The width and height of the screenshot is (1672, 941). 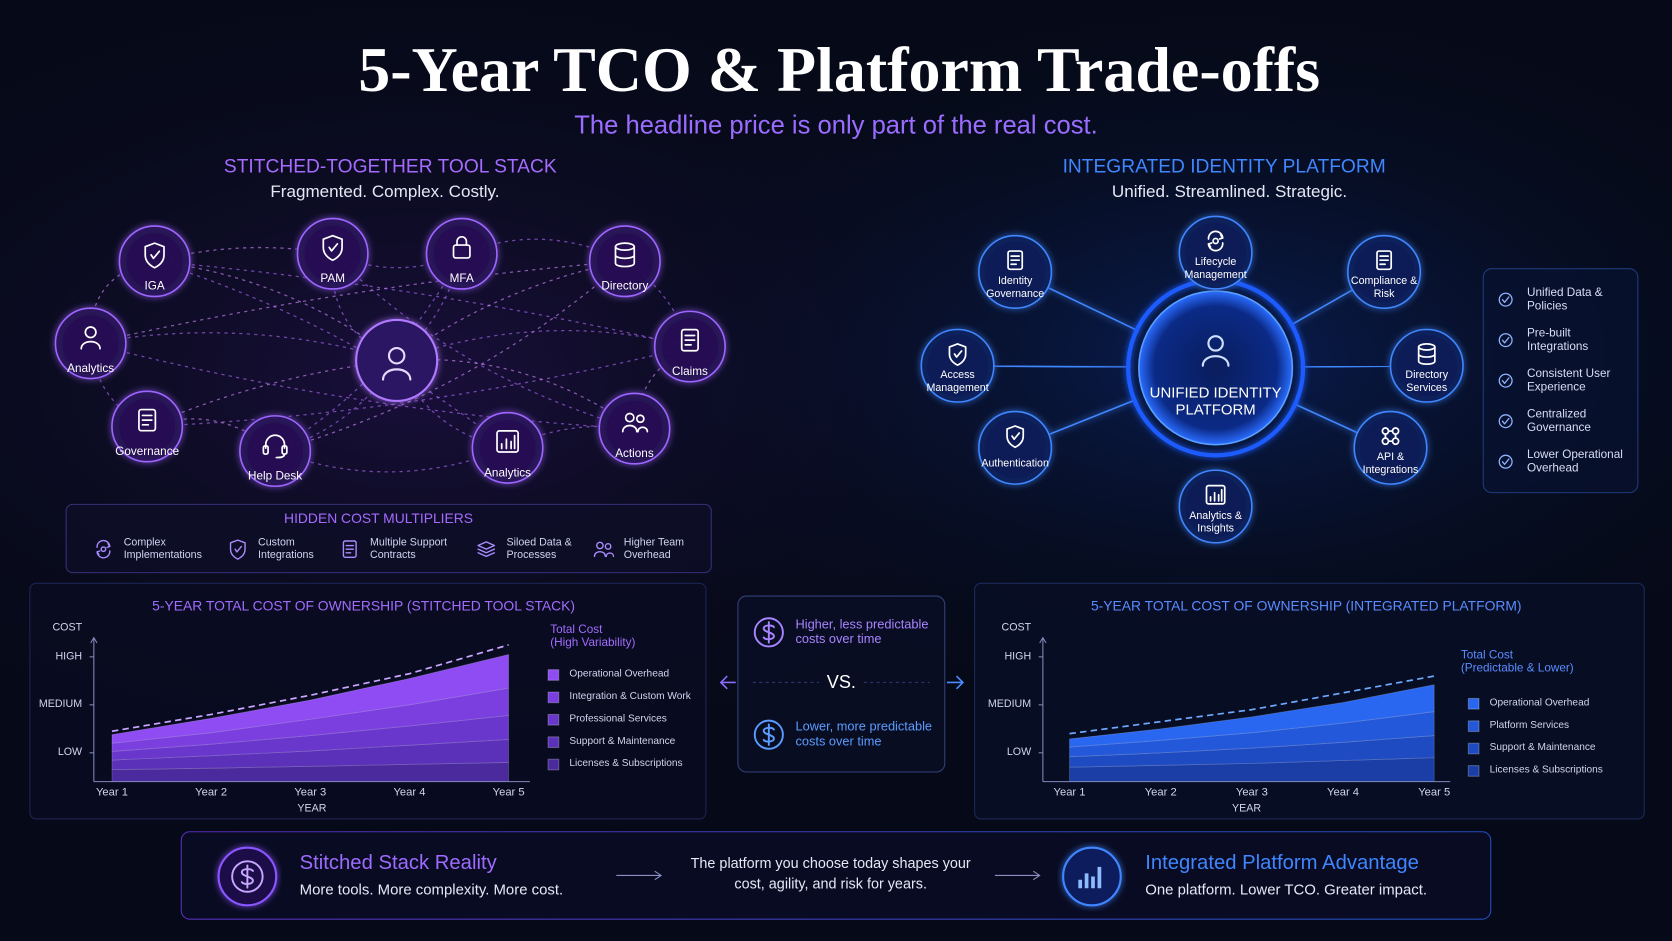 What do you see at coordinates (431, 889) in the screenshot?
I see `footer-text: More tools. More complexity. More cost.` at bounding box center [431, 889].